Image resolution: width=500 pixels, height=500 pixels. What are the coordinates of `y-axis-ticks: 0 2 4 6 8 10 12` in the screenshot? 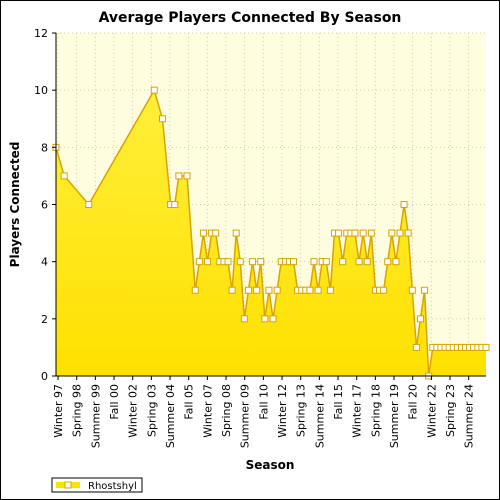 It's located at (45, 205).